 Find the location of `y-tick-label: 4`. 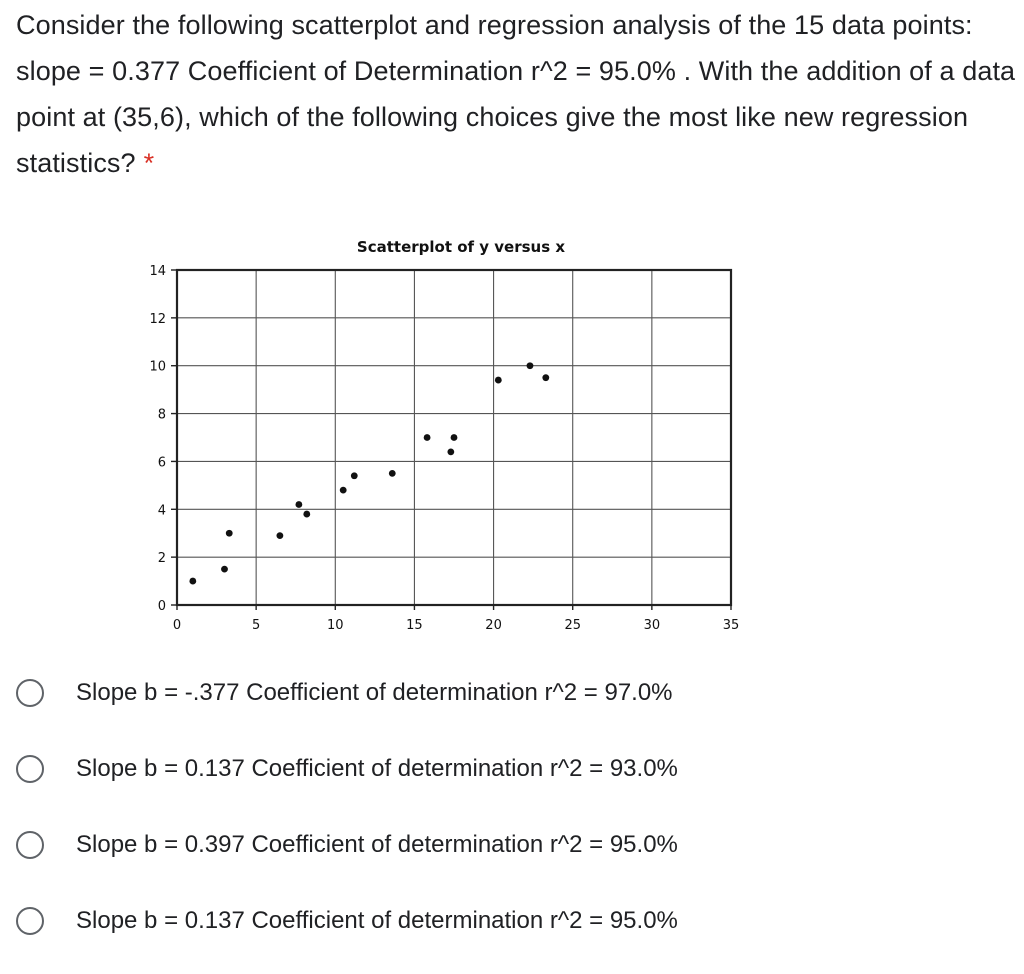

y-tick-label: 4 is located at coordinates (162, 510).